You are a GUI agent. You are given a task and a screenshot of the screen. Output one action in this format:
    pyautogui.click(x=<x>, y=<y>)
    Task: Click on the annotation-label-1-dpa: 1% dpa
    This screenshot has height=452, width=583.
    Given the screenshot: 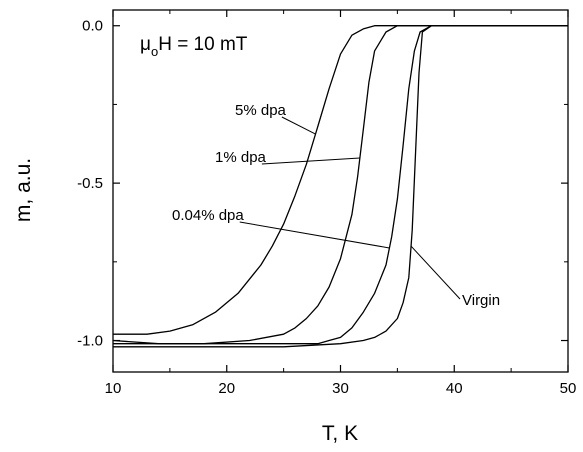 What is the action you would take?
    pyautogui.click(x=241, y=157)
    